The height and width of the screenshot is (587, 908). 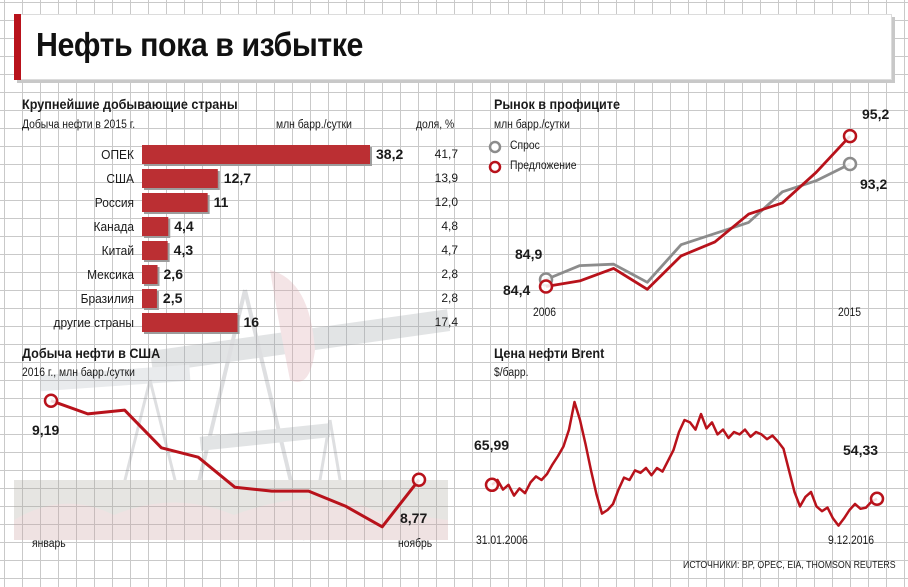 I want to click on us-end-marker, so click(x=419, y=480).